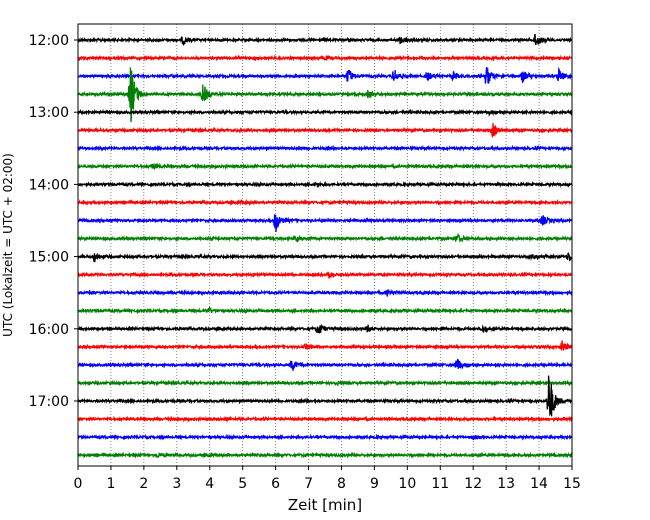  What do you see at coordinates (539, 484) in the screenshot?
I see `x-tick-label: 14` at bounding box center [539, 484].